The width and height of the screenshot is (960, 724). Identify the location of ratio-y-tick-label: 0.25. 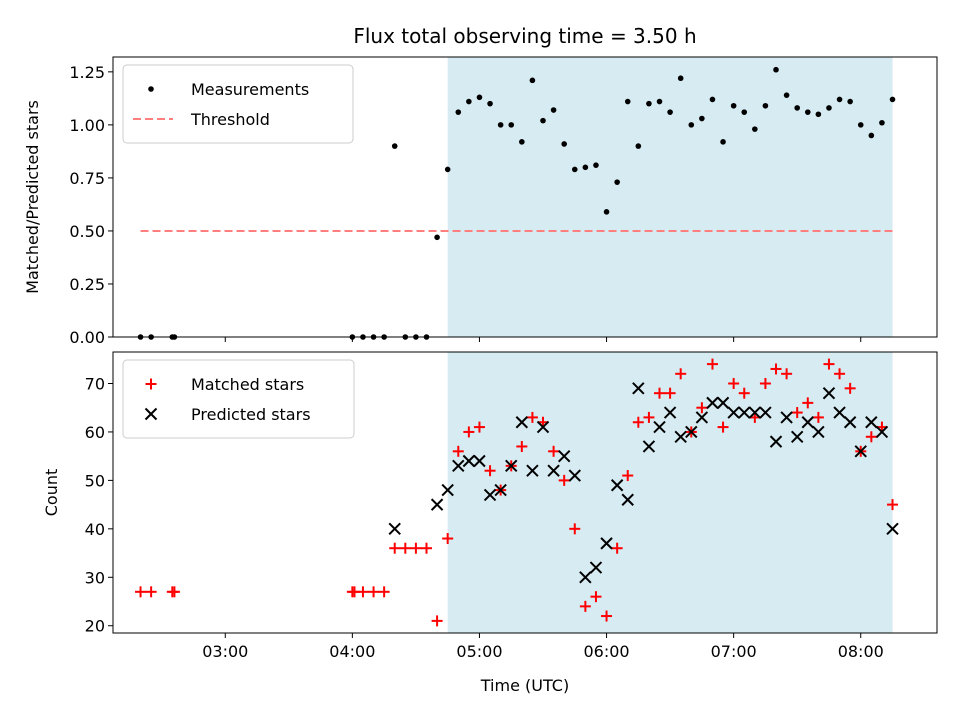
(87, 284).